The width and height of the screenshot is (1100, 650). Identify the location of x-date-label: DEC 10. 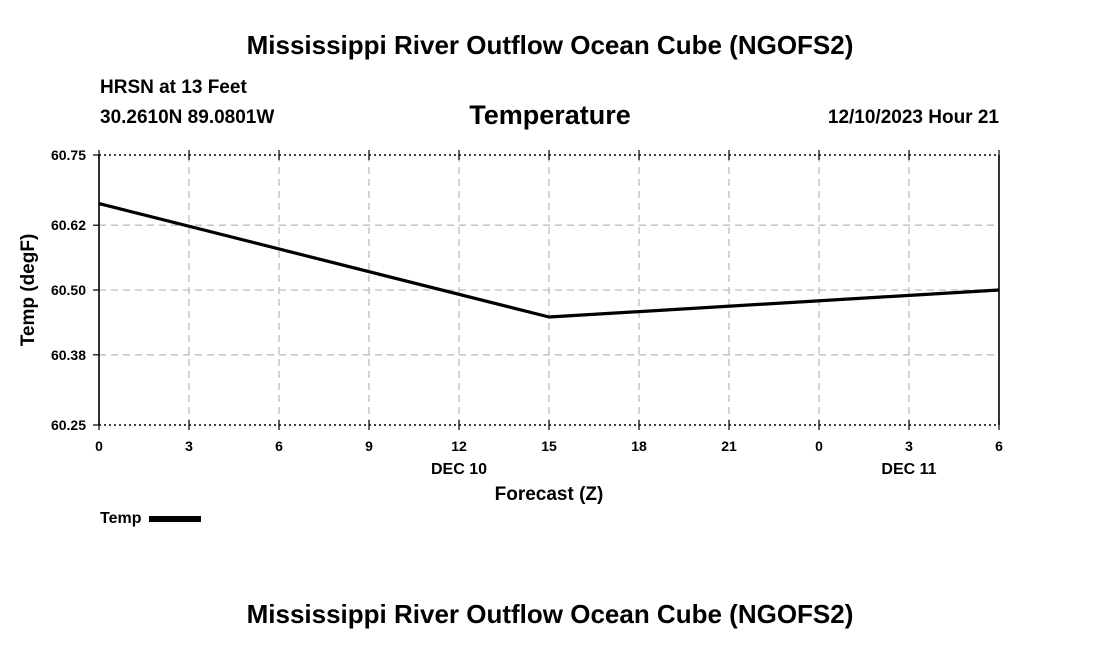
(459, 469).